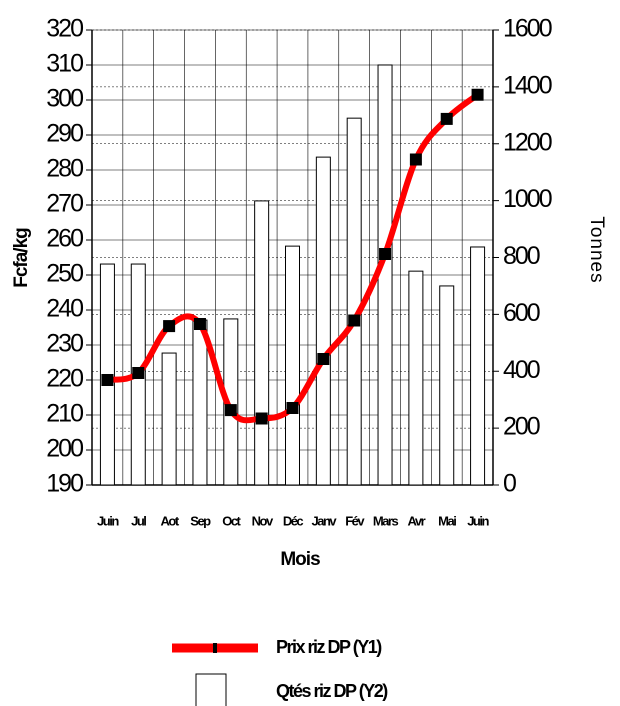  I want to click on x-axis-label: Mois, so click(300, 559).